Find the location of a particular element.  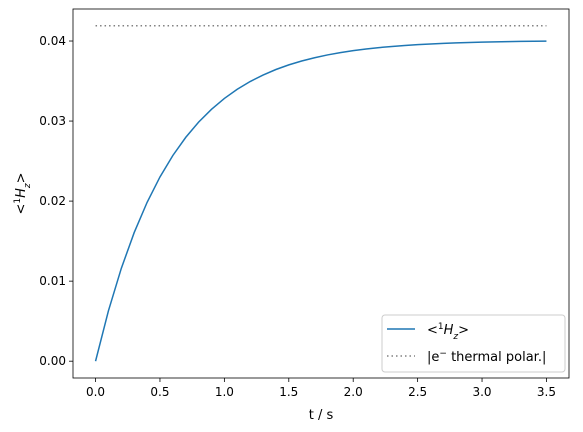

legend1-h: H is located at coordinates (449, 330).